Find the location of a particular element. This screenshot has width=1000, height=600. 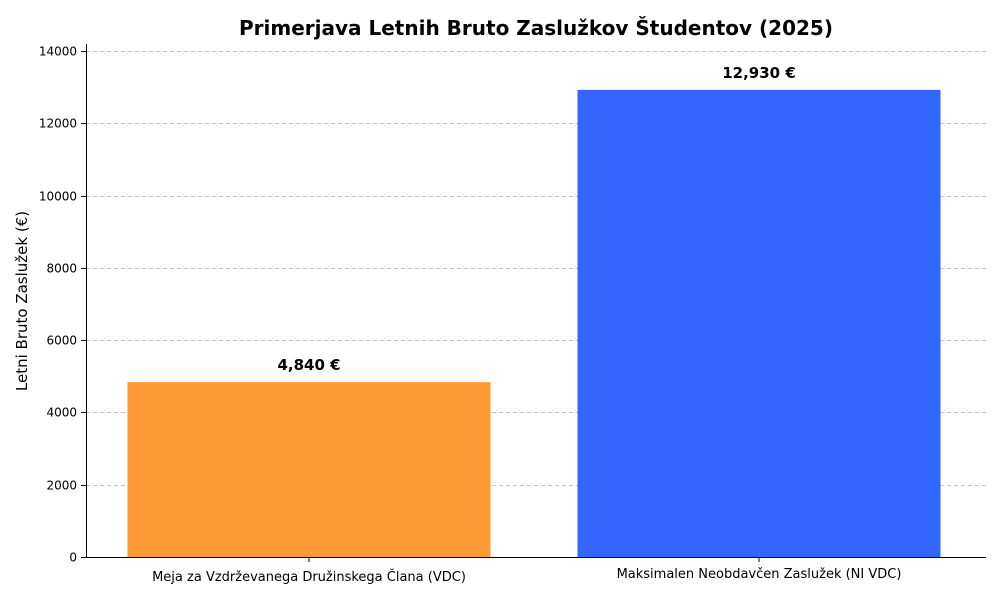

y-tick-label: 6000 is located at coordinates (61, 341).